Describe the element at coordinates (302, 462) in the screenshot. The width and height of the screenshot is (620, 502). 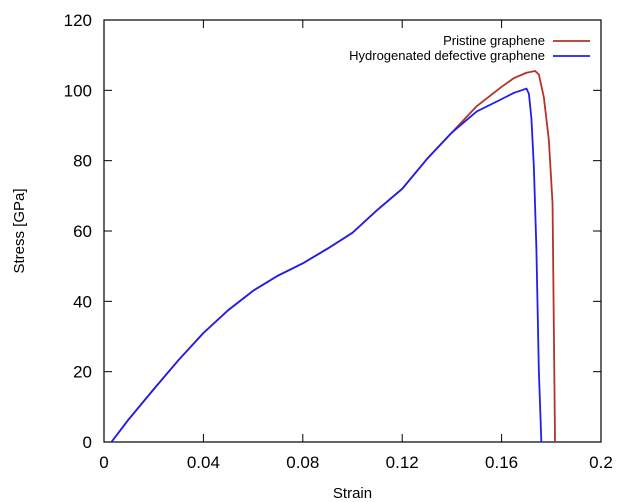
I see `x-tick-label: 0.08` at that location.